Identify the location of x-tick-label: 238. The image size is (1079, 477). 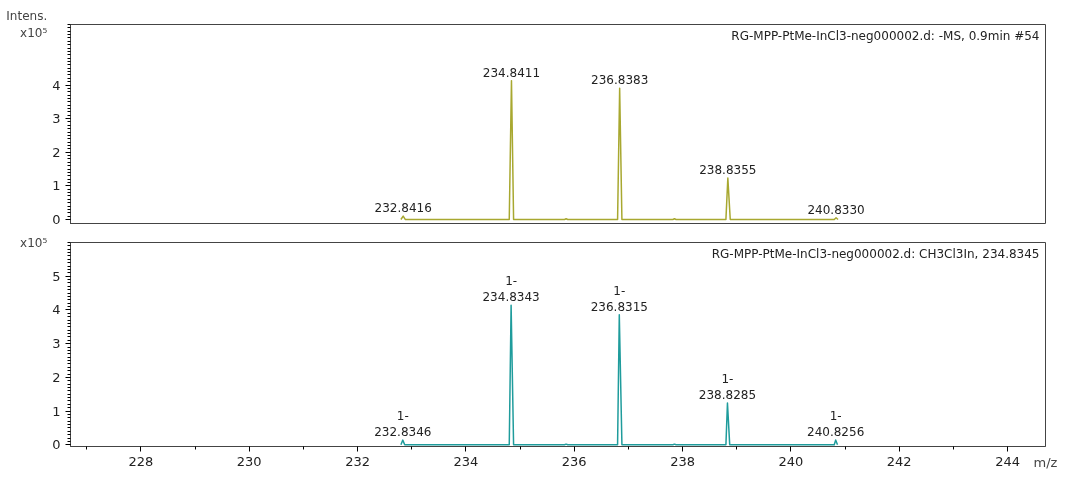
(682, 461).